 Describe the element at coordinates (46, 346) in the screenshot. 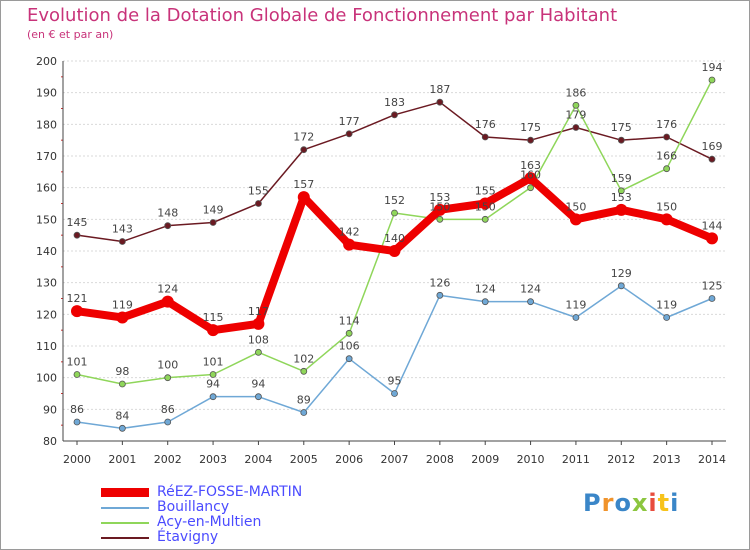

I see `y-tick-label: 110` at that location.